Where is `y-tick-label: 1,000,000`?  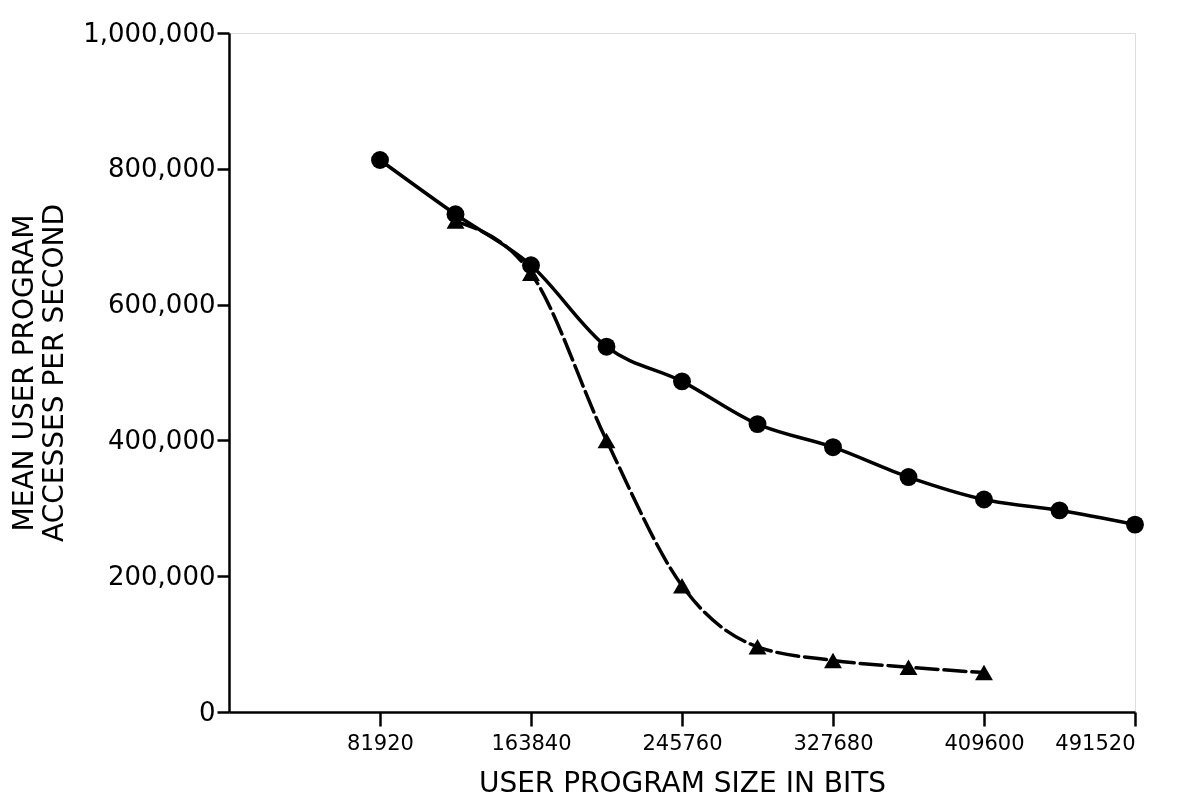 y-tick-label: 1,000,000 is located at coordinates (149, 32).